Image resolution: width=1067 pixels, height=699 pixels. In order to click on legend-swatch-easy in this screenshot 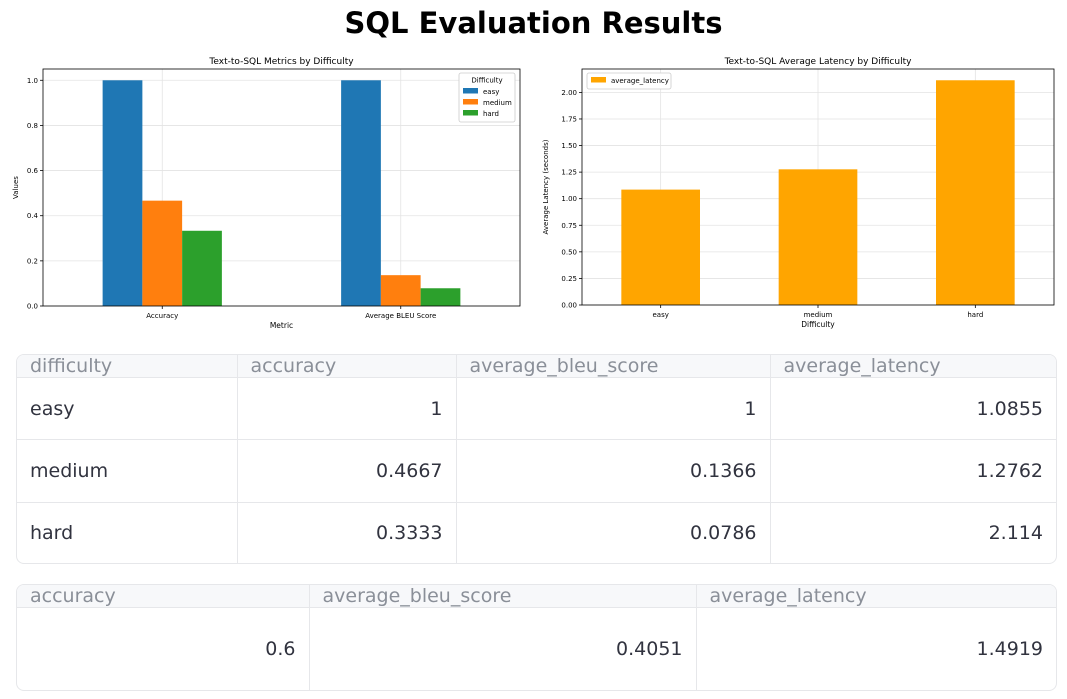, I will do `click(470, 91)`.